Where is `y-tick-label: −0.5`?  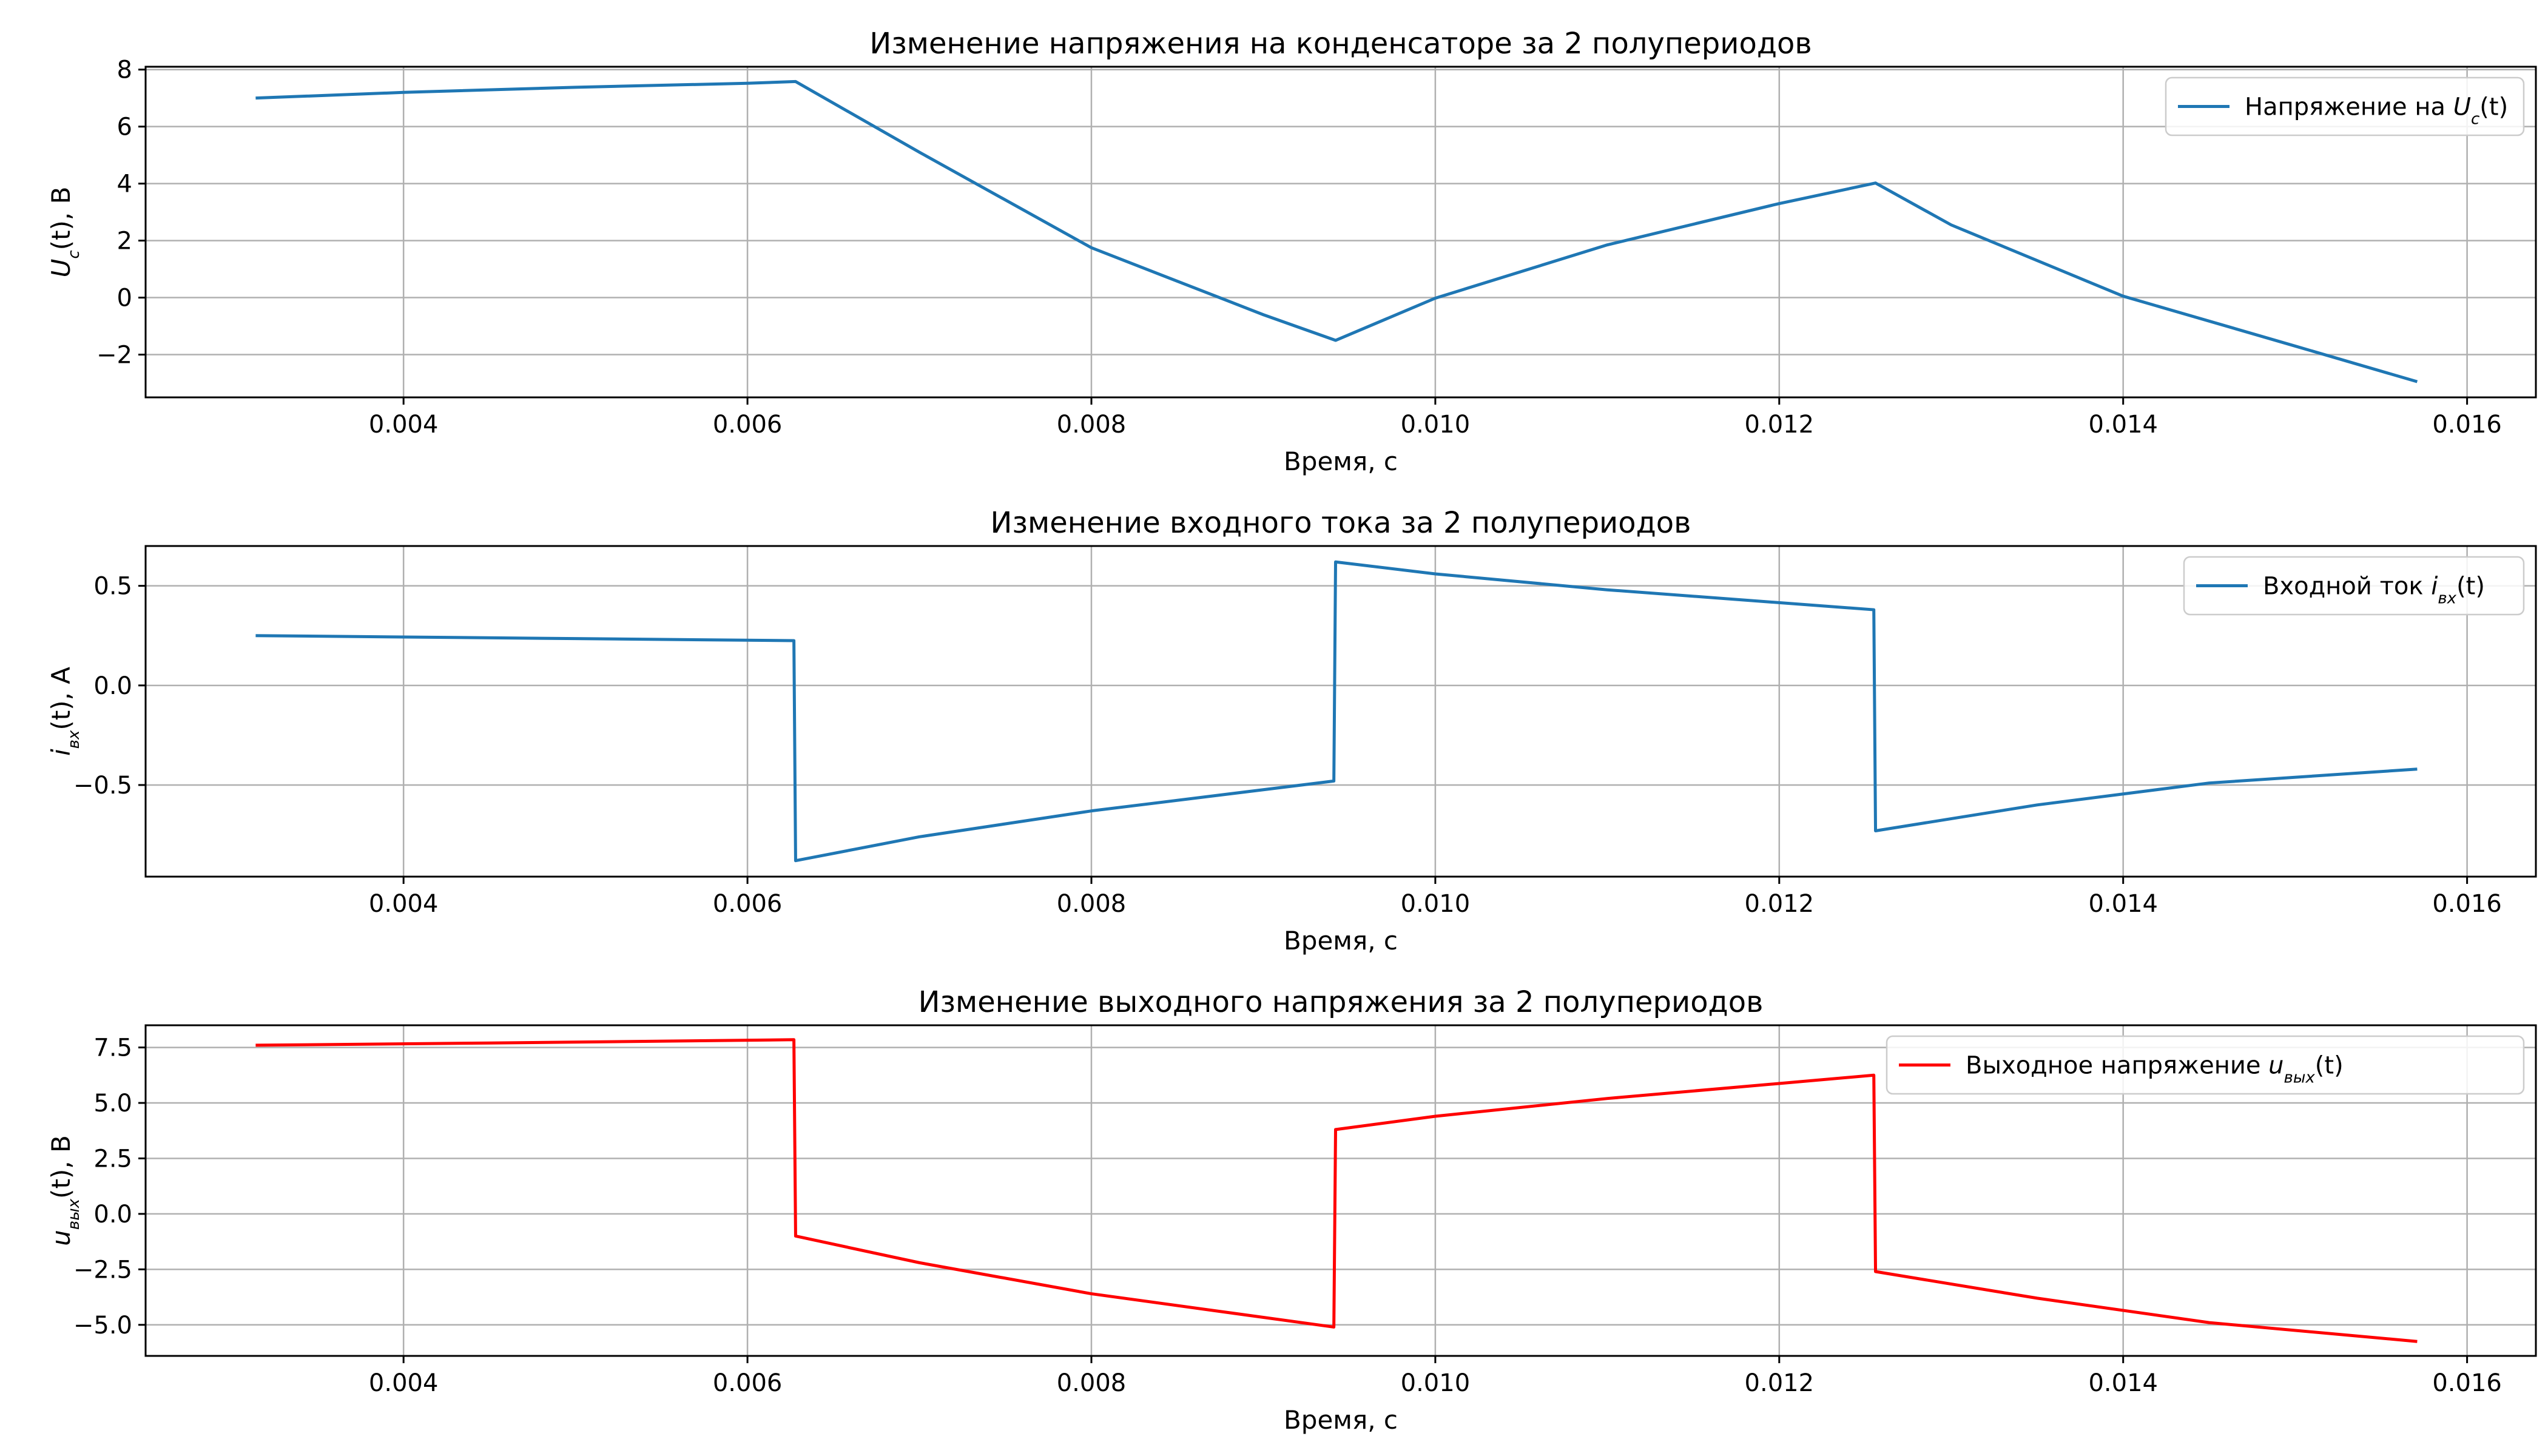
y-tick-label: −0.5 is located at coordinates (102, 786).